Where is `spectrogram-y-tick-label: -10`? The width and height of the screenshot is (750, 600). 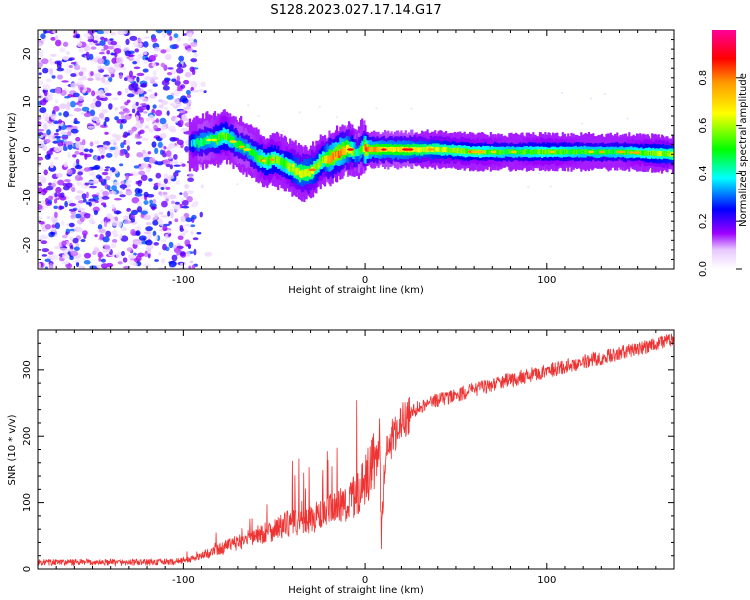 spectrogram-y-tick-label: -10 is located at coordinates (27, 197).